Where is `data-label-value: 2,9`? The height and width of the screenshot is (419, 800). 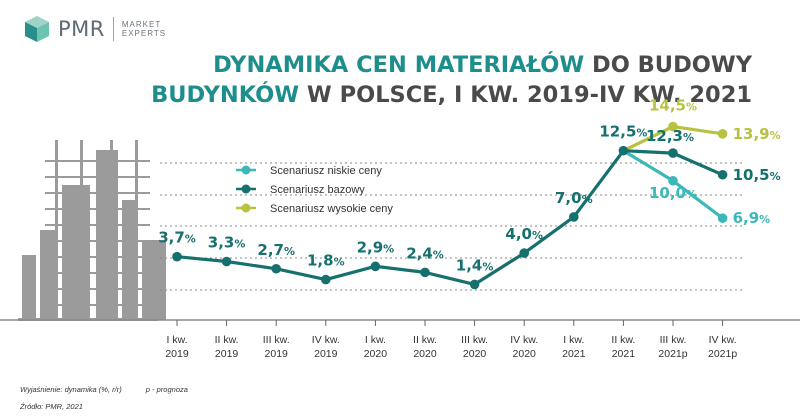
data-label-value: 2,9 is located at coordinates (370, 247).